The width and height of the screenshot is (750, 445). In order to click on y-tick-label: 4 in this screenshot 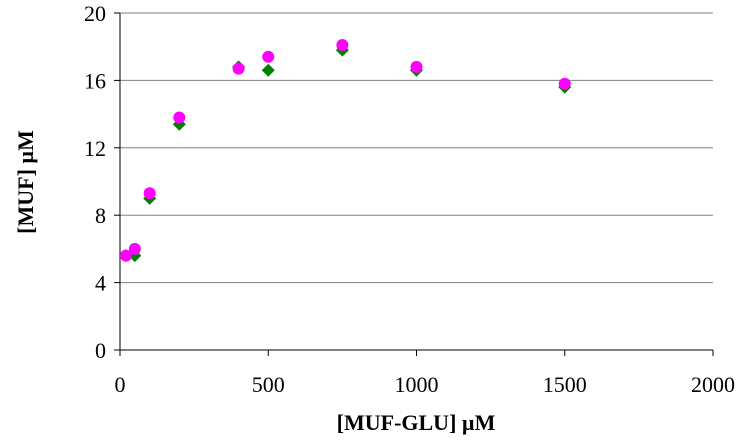, I will do `click(100, 283)`.